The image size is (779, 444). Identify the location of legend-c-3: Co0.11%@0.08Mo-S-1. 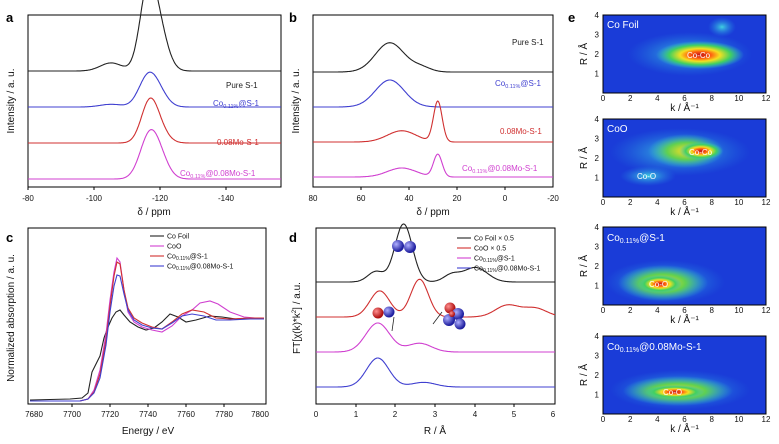
(200, 268).